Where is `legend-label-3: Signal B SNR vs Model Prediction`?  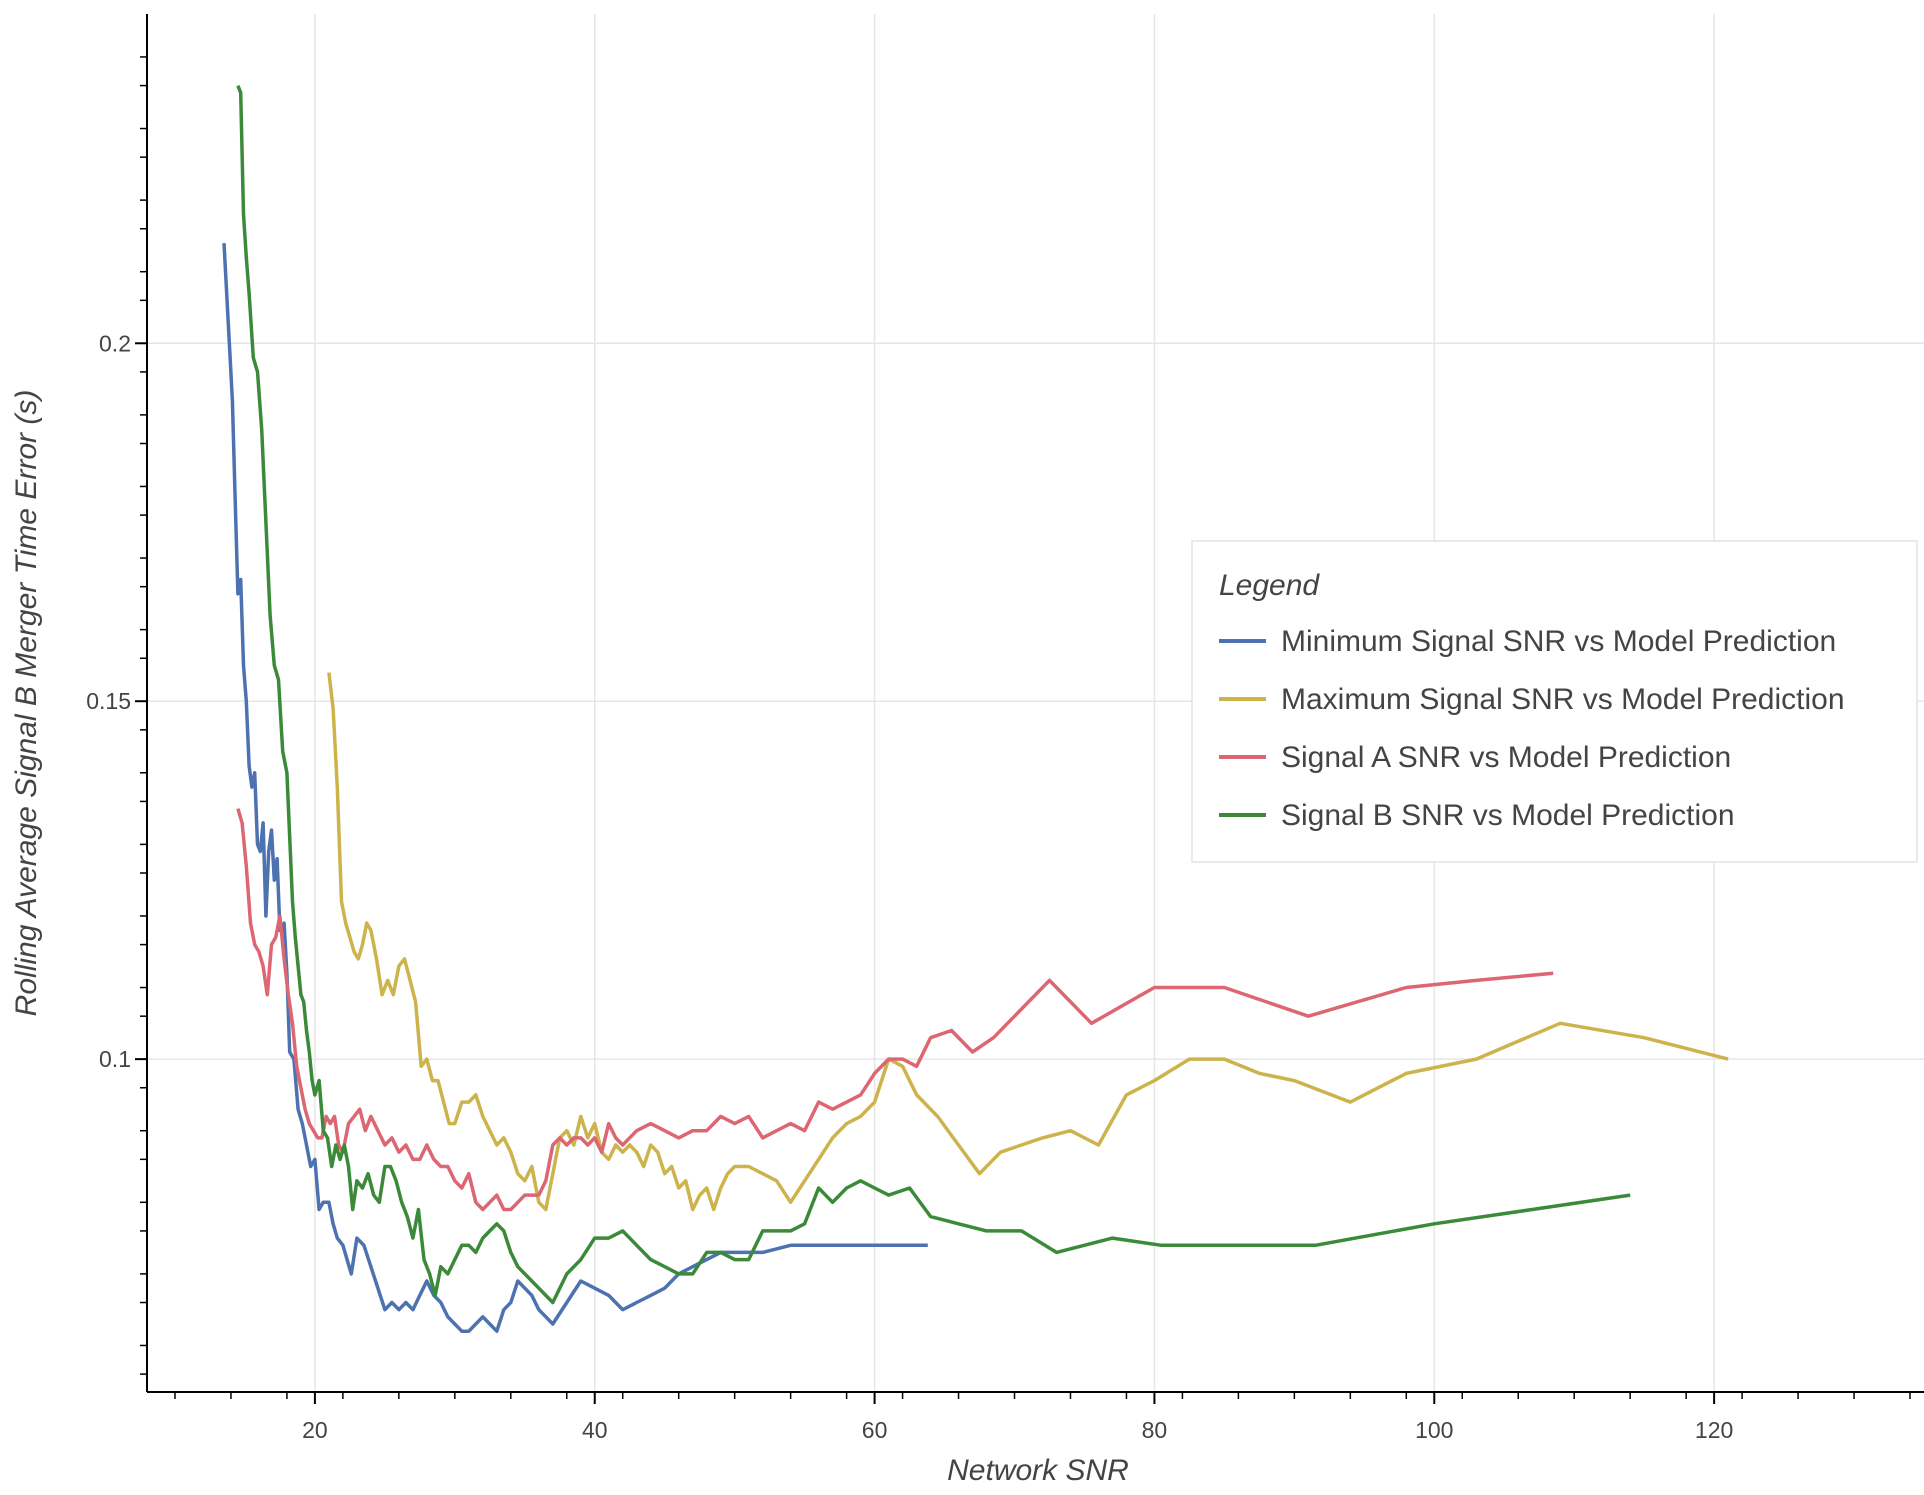
legend-label-3: Signal B SNR vs Model Prediction is located at coordinates (1508, 815).